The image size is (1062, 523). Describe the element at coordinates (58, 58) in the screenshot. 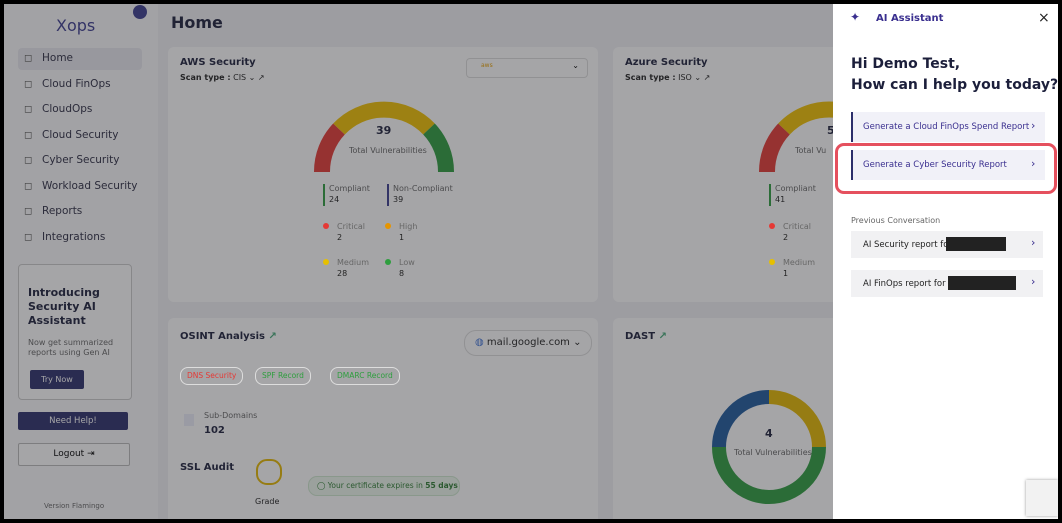

I see `menu-item: Home` at that location.